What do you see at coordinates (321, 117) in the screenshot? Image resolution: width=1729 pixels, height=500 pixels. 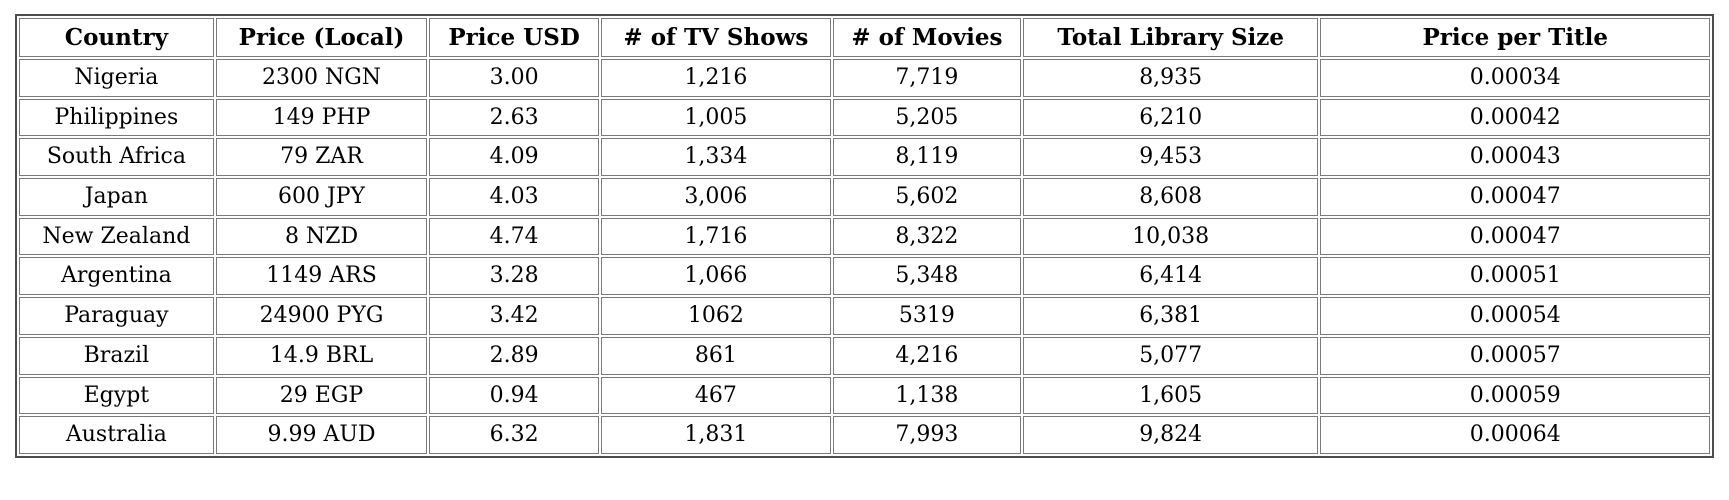 I see `table-cell: 149 PHP` at bounding box center [321, 117].